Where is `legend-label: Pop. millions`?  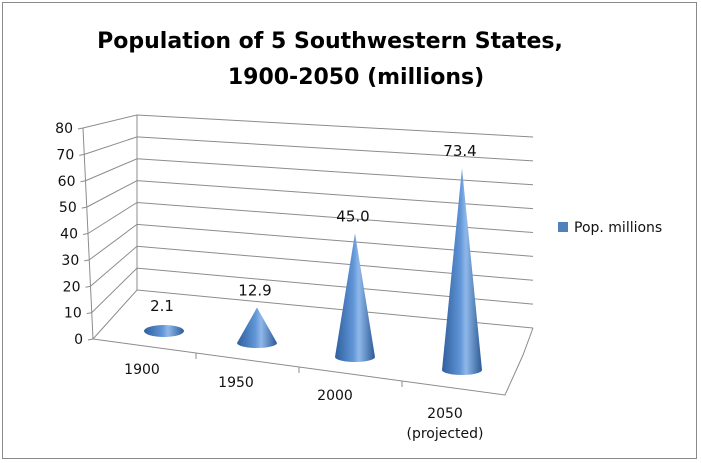
legend-label: Pop. millions is located at coordinates (618, 228).